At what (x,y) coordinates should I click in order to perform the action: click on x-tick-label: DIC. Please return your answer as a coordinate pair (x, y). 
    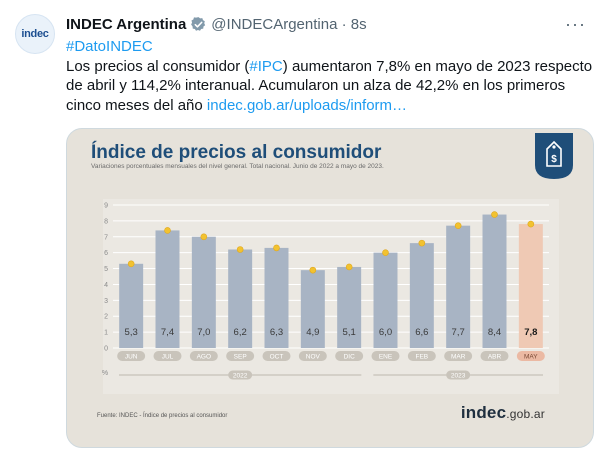
    Looking at the image, I should click on (350, 357).